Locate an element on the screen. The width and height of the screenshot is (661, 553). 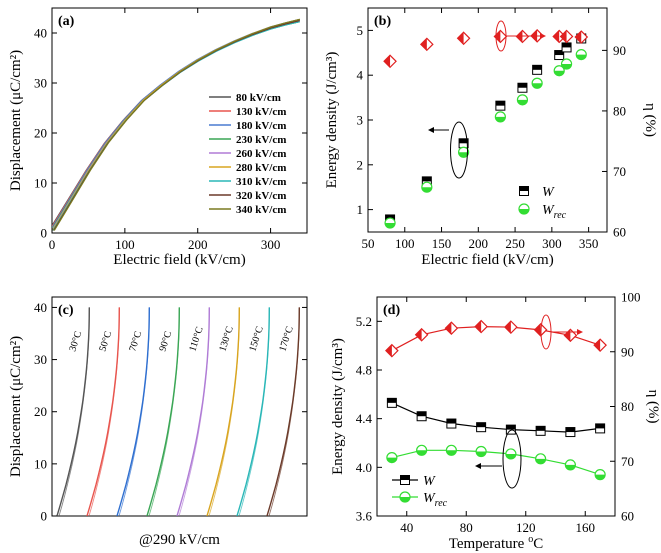
panel-c-curves is located at coordinates (178, 411).